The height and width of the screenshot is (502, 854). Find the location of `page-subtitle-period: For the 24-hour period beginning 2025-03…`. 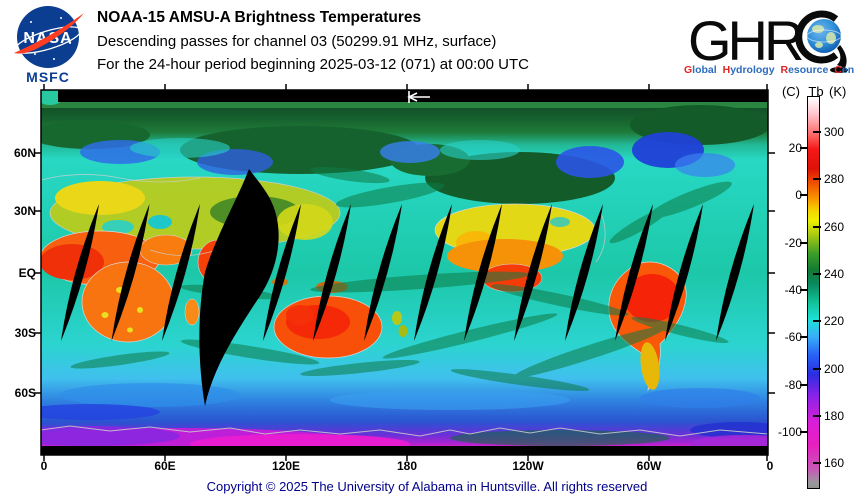

page-subtitle-period: For the 24-hour period beginning 2025-03… is located at coordinates (313, 64).